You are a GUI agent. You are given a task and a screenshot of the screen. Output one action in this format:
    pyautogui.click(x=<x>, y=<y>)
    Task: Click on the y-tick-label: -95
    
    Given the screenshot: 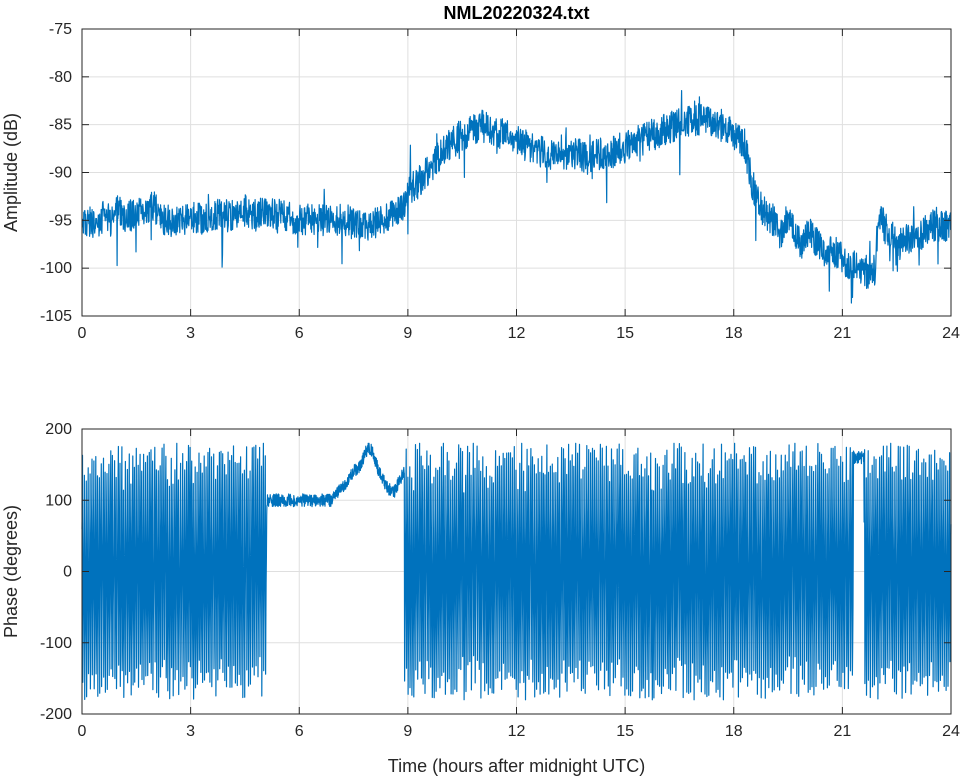 What is the action you would take?
    pyautogui.click(x=60, y=220)
    